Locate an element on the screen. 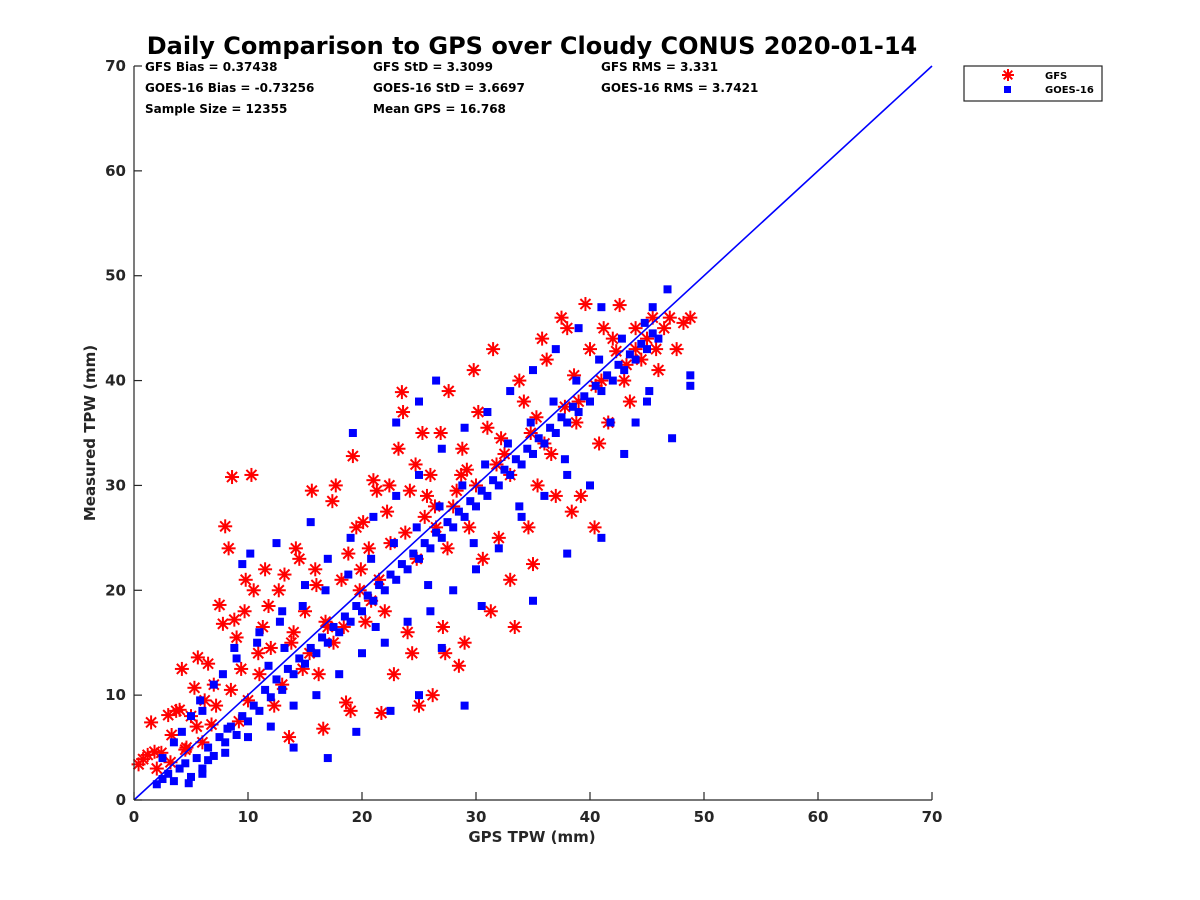 This screenshot has height=900, width=1200. x-tick-label: 60 is located at coordinates (818, 817).